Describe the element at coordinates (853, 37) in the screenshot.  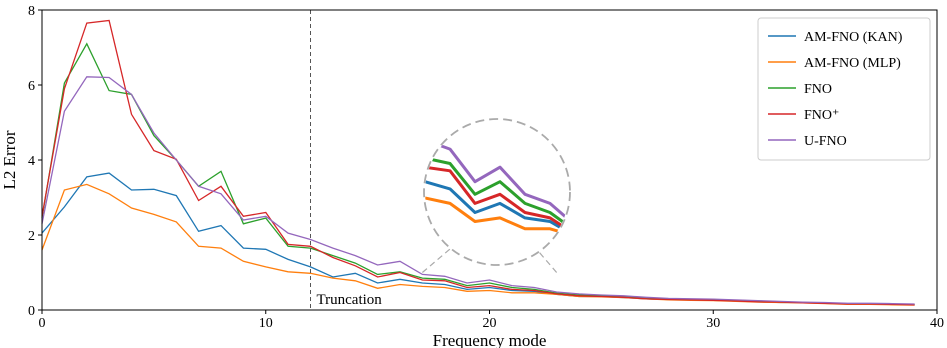
I see `legend-label: AM-FNO (KAN)` at that location.